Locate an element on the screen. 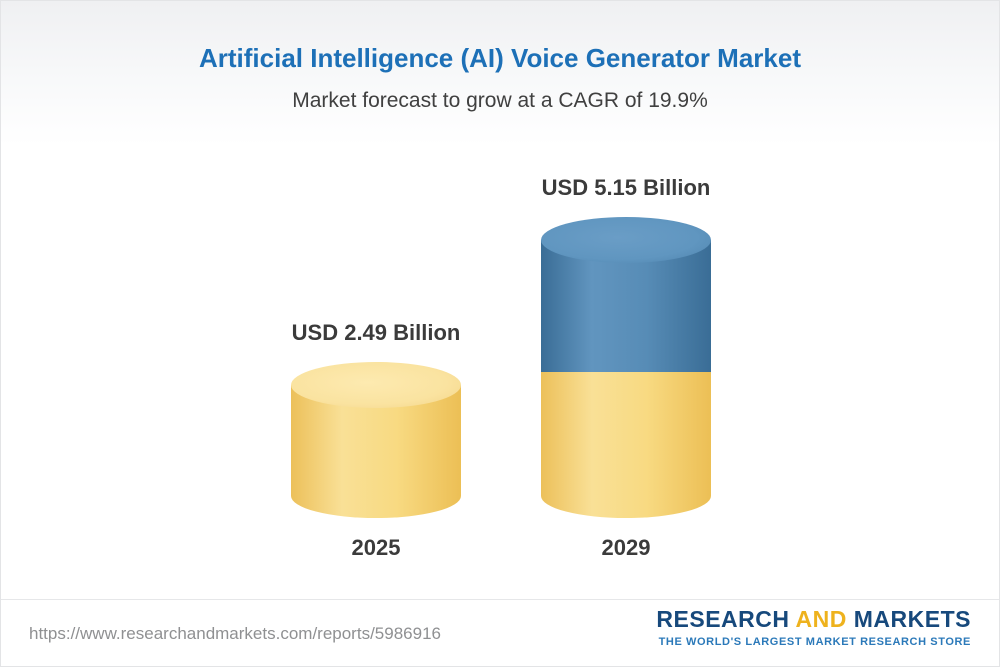  bar-group-2029: USD 5.15 Billion 2029 is located at coordinates (626, 368).